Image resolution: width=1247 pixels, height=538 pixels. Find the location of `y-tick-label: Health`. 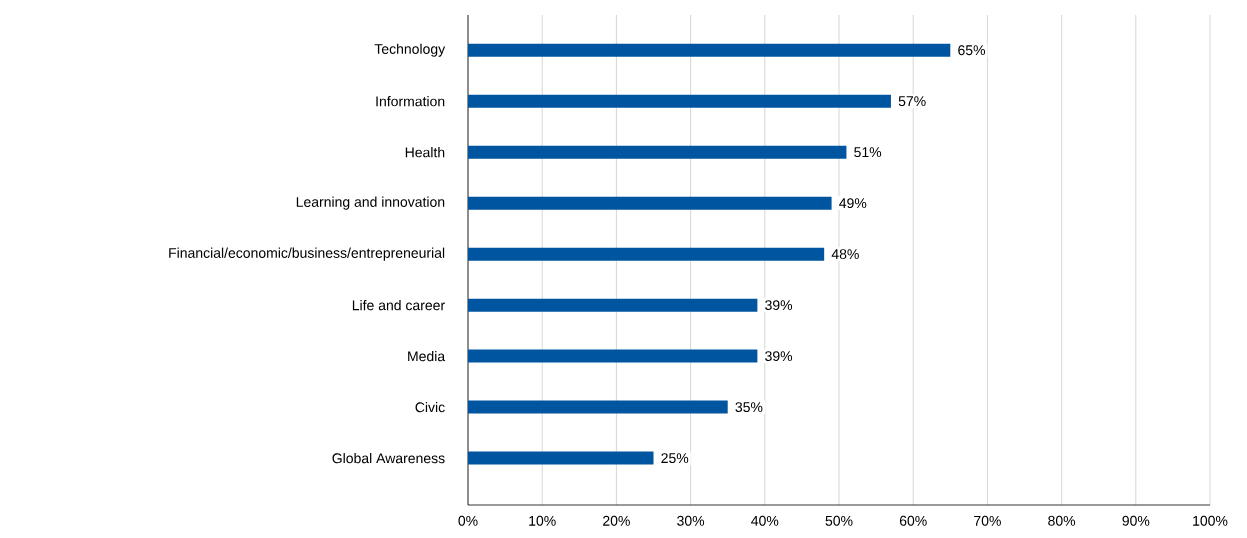

y-tick-label: Health is located at coordinates (425, 152).